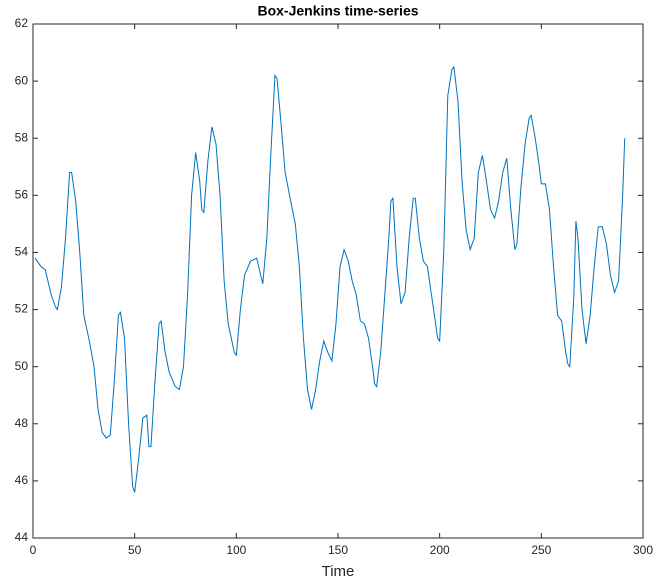 This screenshot has width=663, height=582. Describe the element at coordinates (338, 571) in the screenshot. I see `x-axis-label: Time` at that location.